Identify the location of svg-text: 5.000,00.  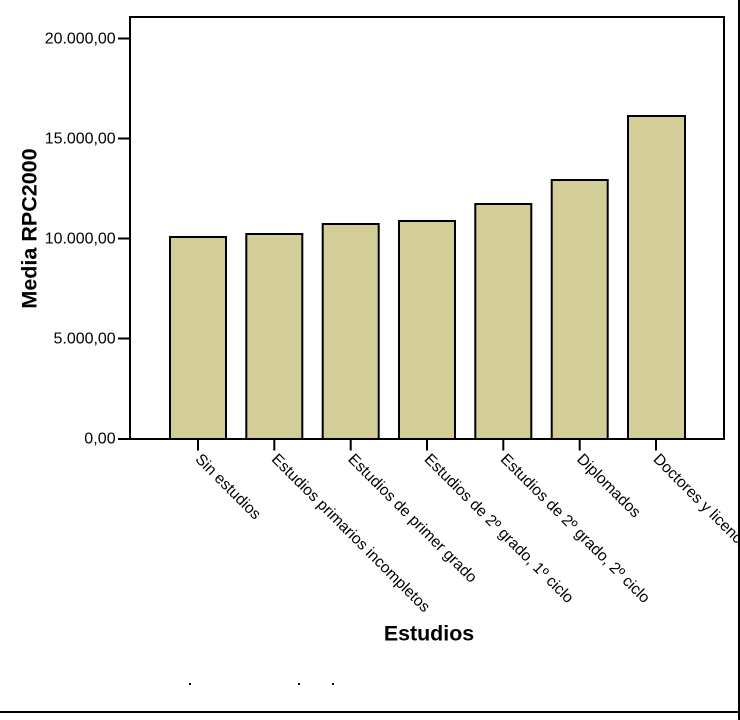
(85, 338).